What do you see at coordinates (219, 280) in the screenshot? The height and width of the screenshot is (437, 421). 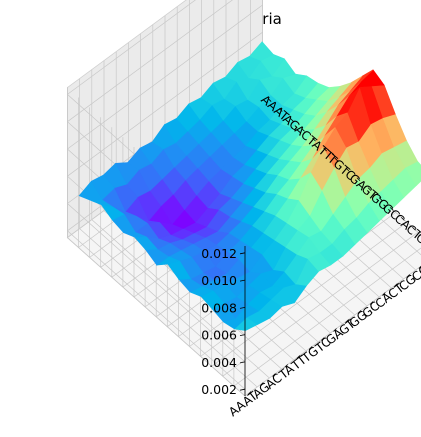 I see `z-tick-label: 0.010` at bounding box center [219, 280].